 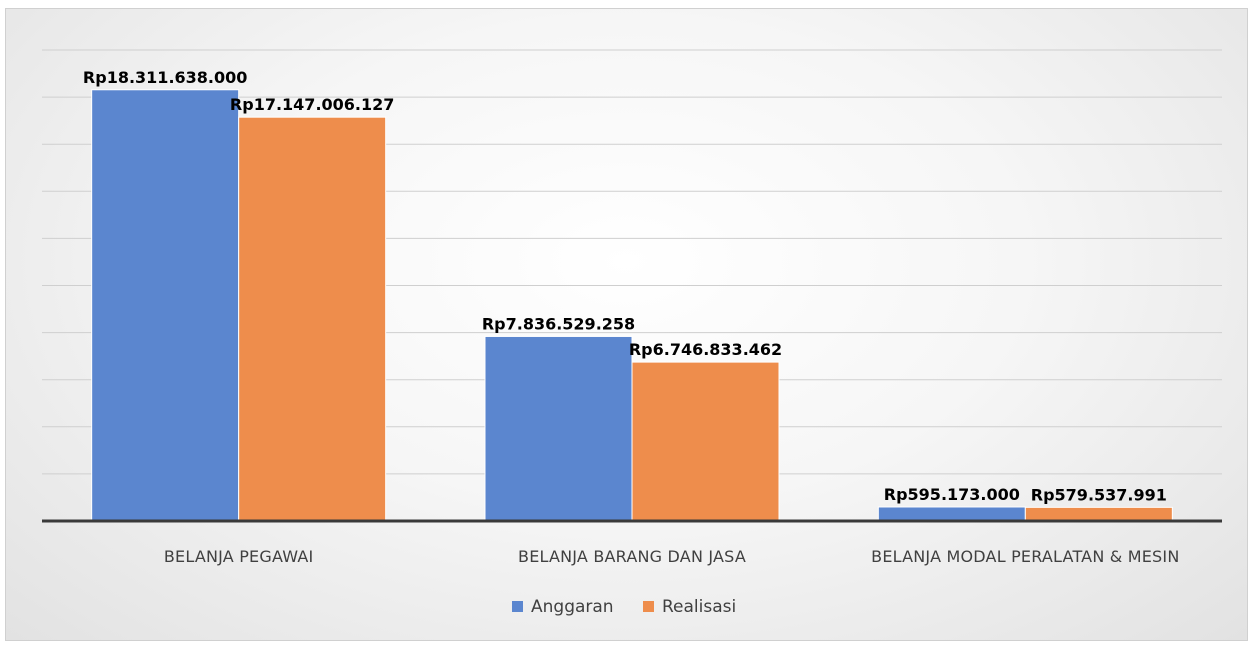 I want to click on legend: Anggaran Realisasi, so click(x=624, y=607).